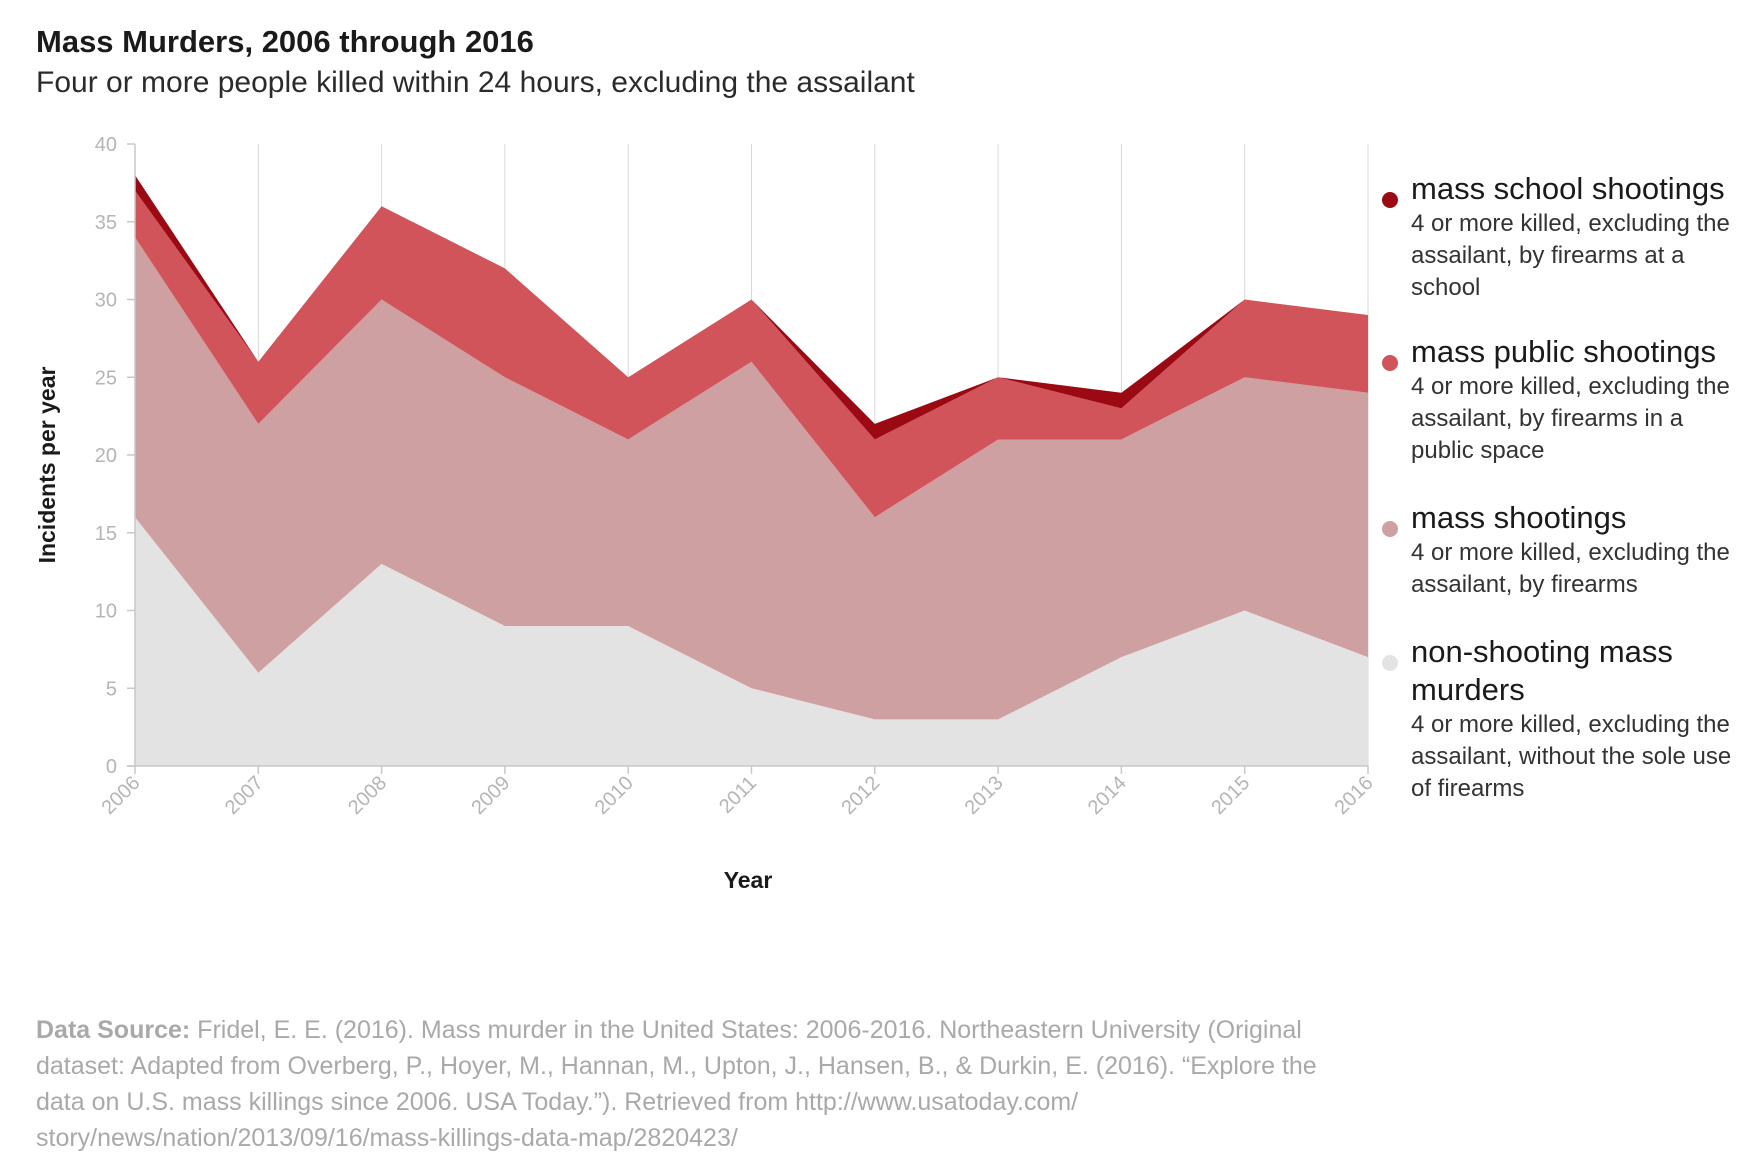  I want to click on chart-title: Mass Murders, 2006 through 2016, so click(285, 41).